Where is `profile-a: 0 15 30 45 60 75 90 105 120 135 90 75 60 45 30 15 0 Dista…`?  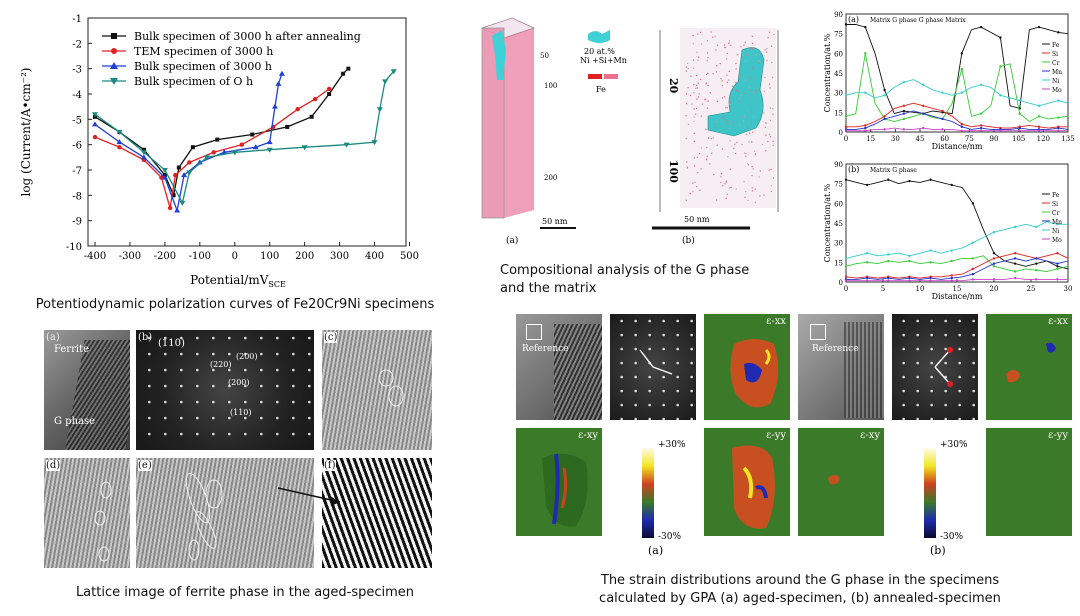
profile-a: 0 15 30 45 60 75 90 105 120 135 90 75 60 45 30 15 0 Dista… is located at coordinates (949, 81).